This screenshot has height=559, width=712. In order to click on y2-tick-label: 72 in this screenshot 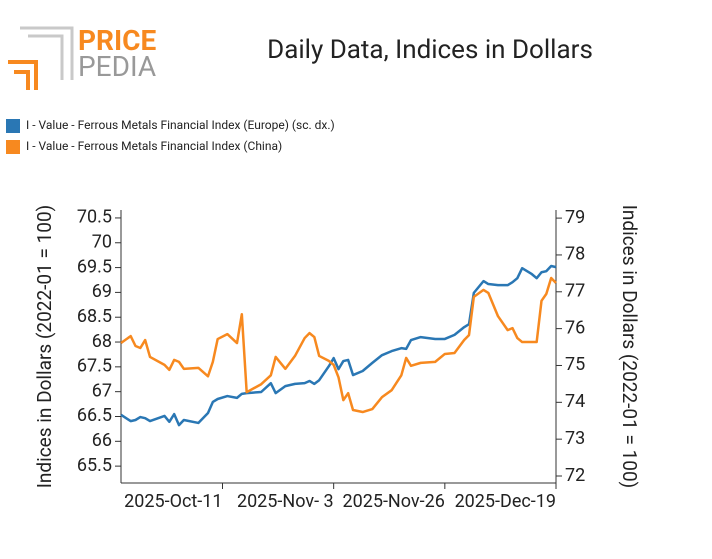, I will do `click(575, 475)`.